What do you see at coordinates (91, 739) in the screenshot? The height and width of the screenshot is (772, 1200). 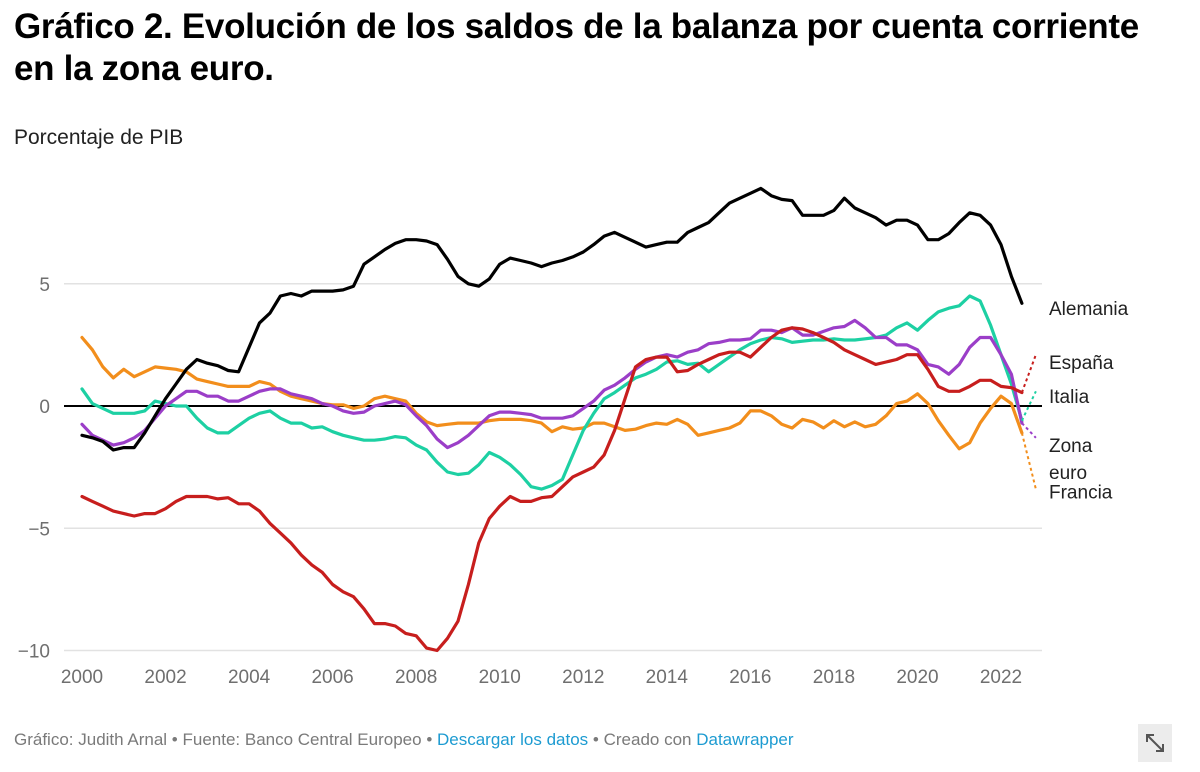 I see `credit-text: Gráfico: Judith Arnal` at bounding box center [91, 739].